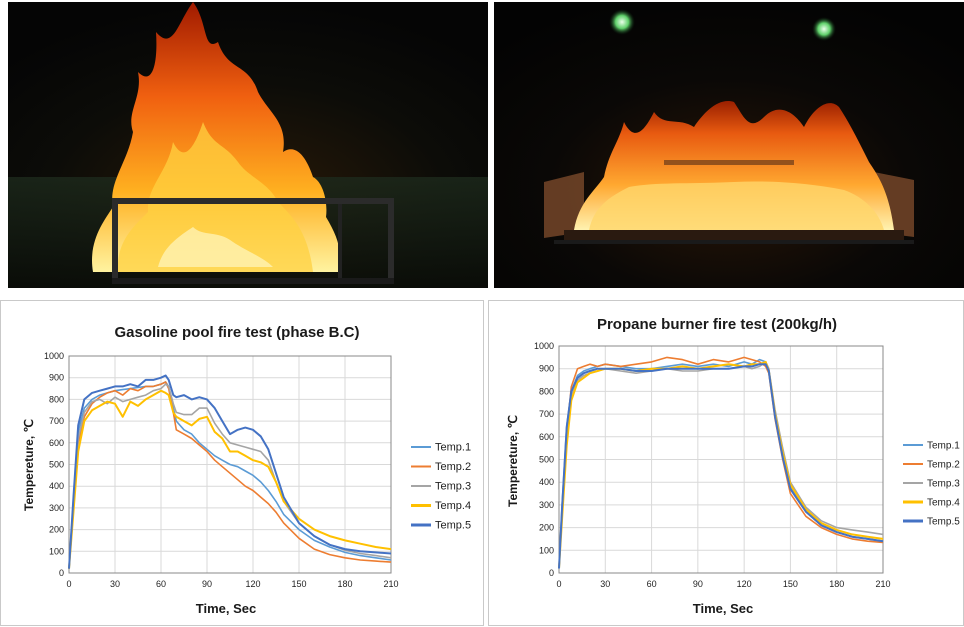 Image resolution: width=964 pixels, height=627 pixels. I want to click on chart-title: Gasoline pool fire test (phase B.C), so click(236, 332).